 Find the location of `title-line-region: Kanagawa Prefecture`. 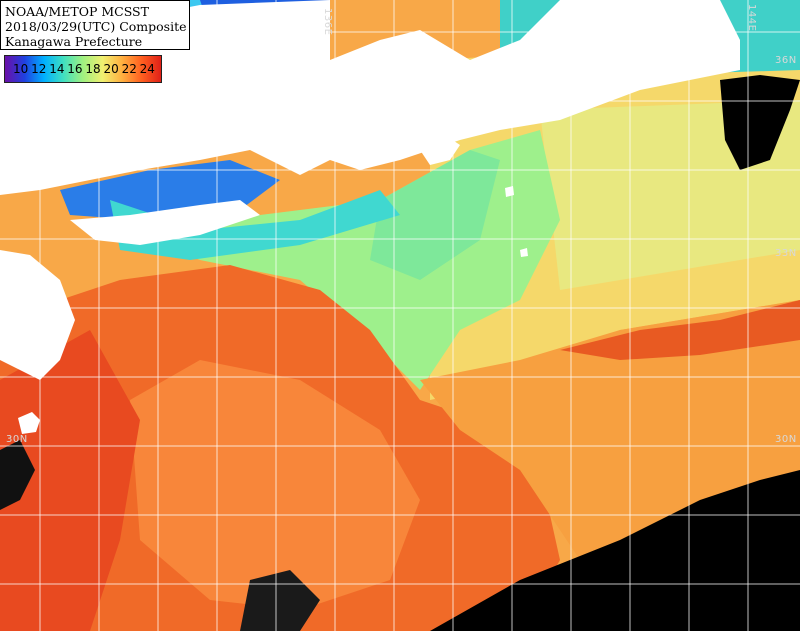

title-line-region: Kanagawa Prefecture is located at coordinates (74, 41).